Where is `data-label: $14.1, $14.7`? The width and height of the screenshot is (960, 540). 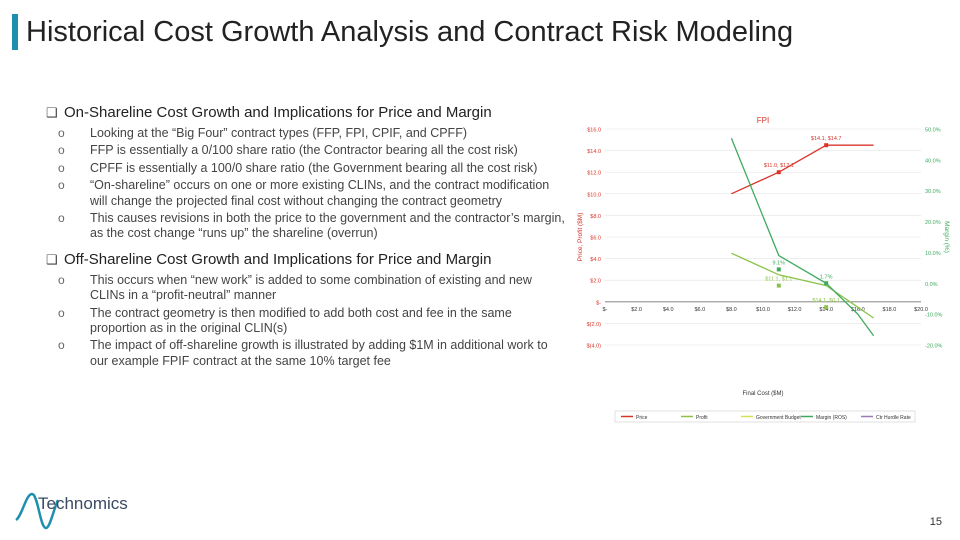 data-label: $14.1, $14.7 is located at coordinates (826, 139).